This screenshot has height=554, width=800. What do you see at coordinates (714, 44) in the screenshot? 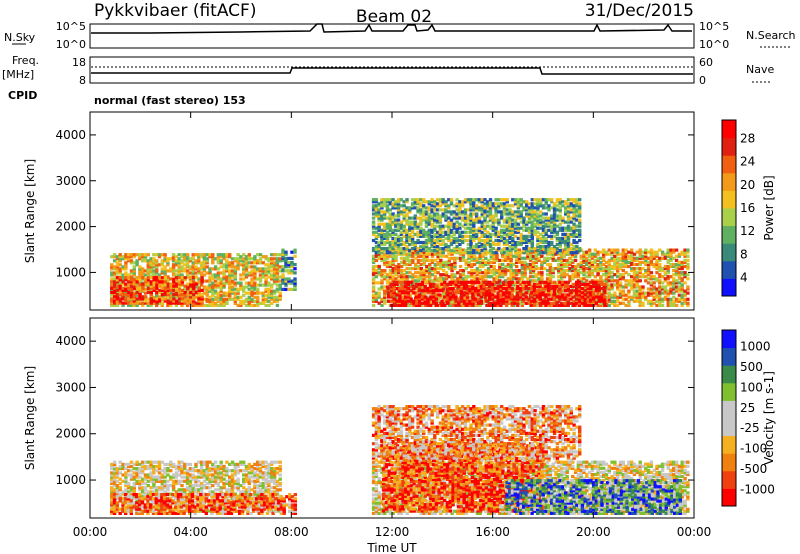
I see `sky-right-tick-bottom: 10^0` at bounding box center [714, 44].